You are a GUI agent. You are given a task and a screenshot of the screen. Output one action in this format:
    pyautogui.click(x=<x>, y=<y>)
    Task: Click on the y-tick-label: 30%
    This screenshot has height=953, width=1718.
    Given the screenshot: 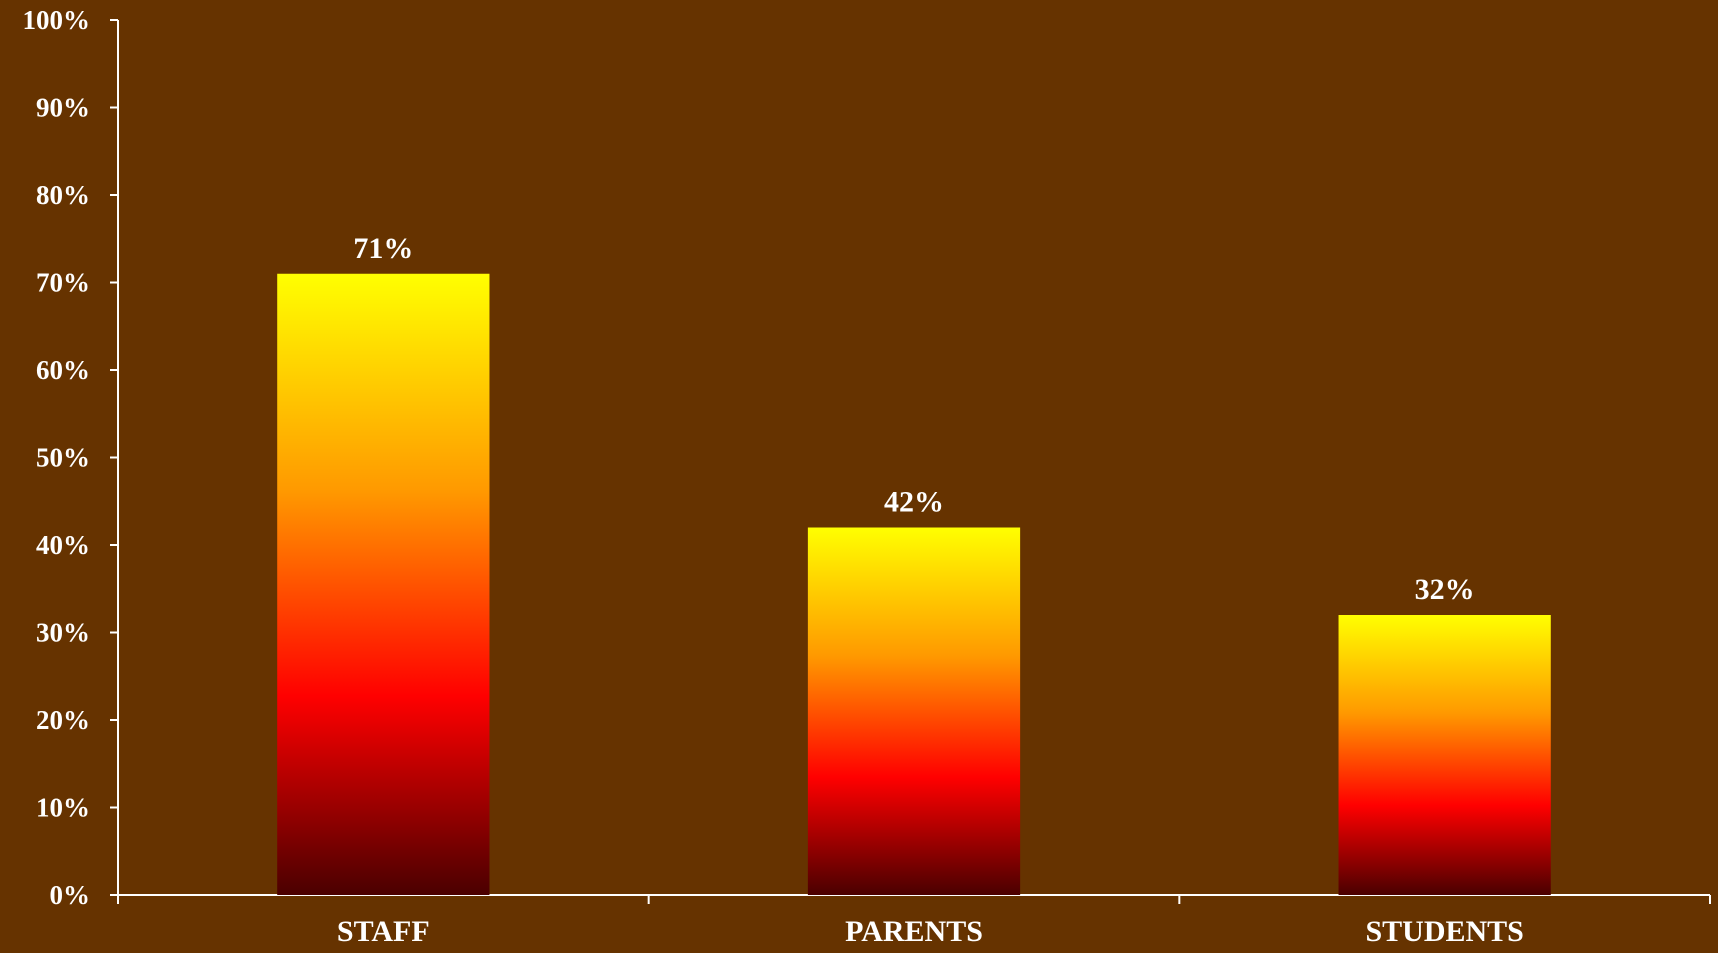 What is the action you would take?
    pyautogui.click(x=63, y=633)
    